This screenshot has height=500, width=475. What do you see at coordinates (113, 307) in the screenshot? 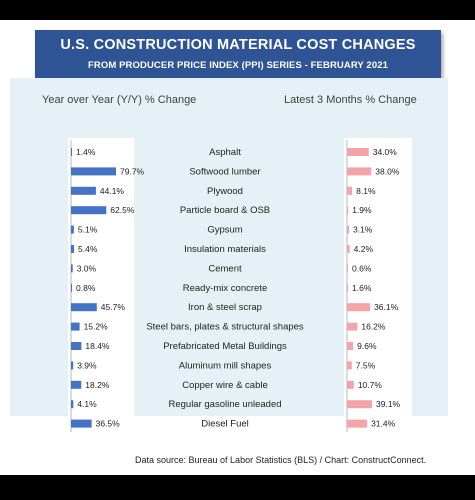
I see `yoy-label-iron-steel-scrap: 45.7%` at bounding box center [113, 307].